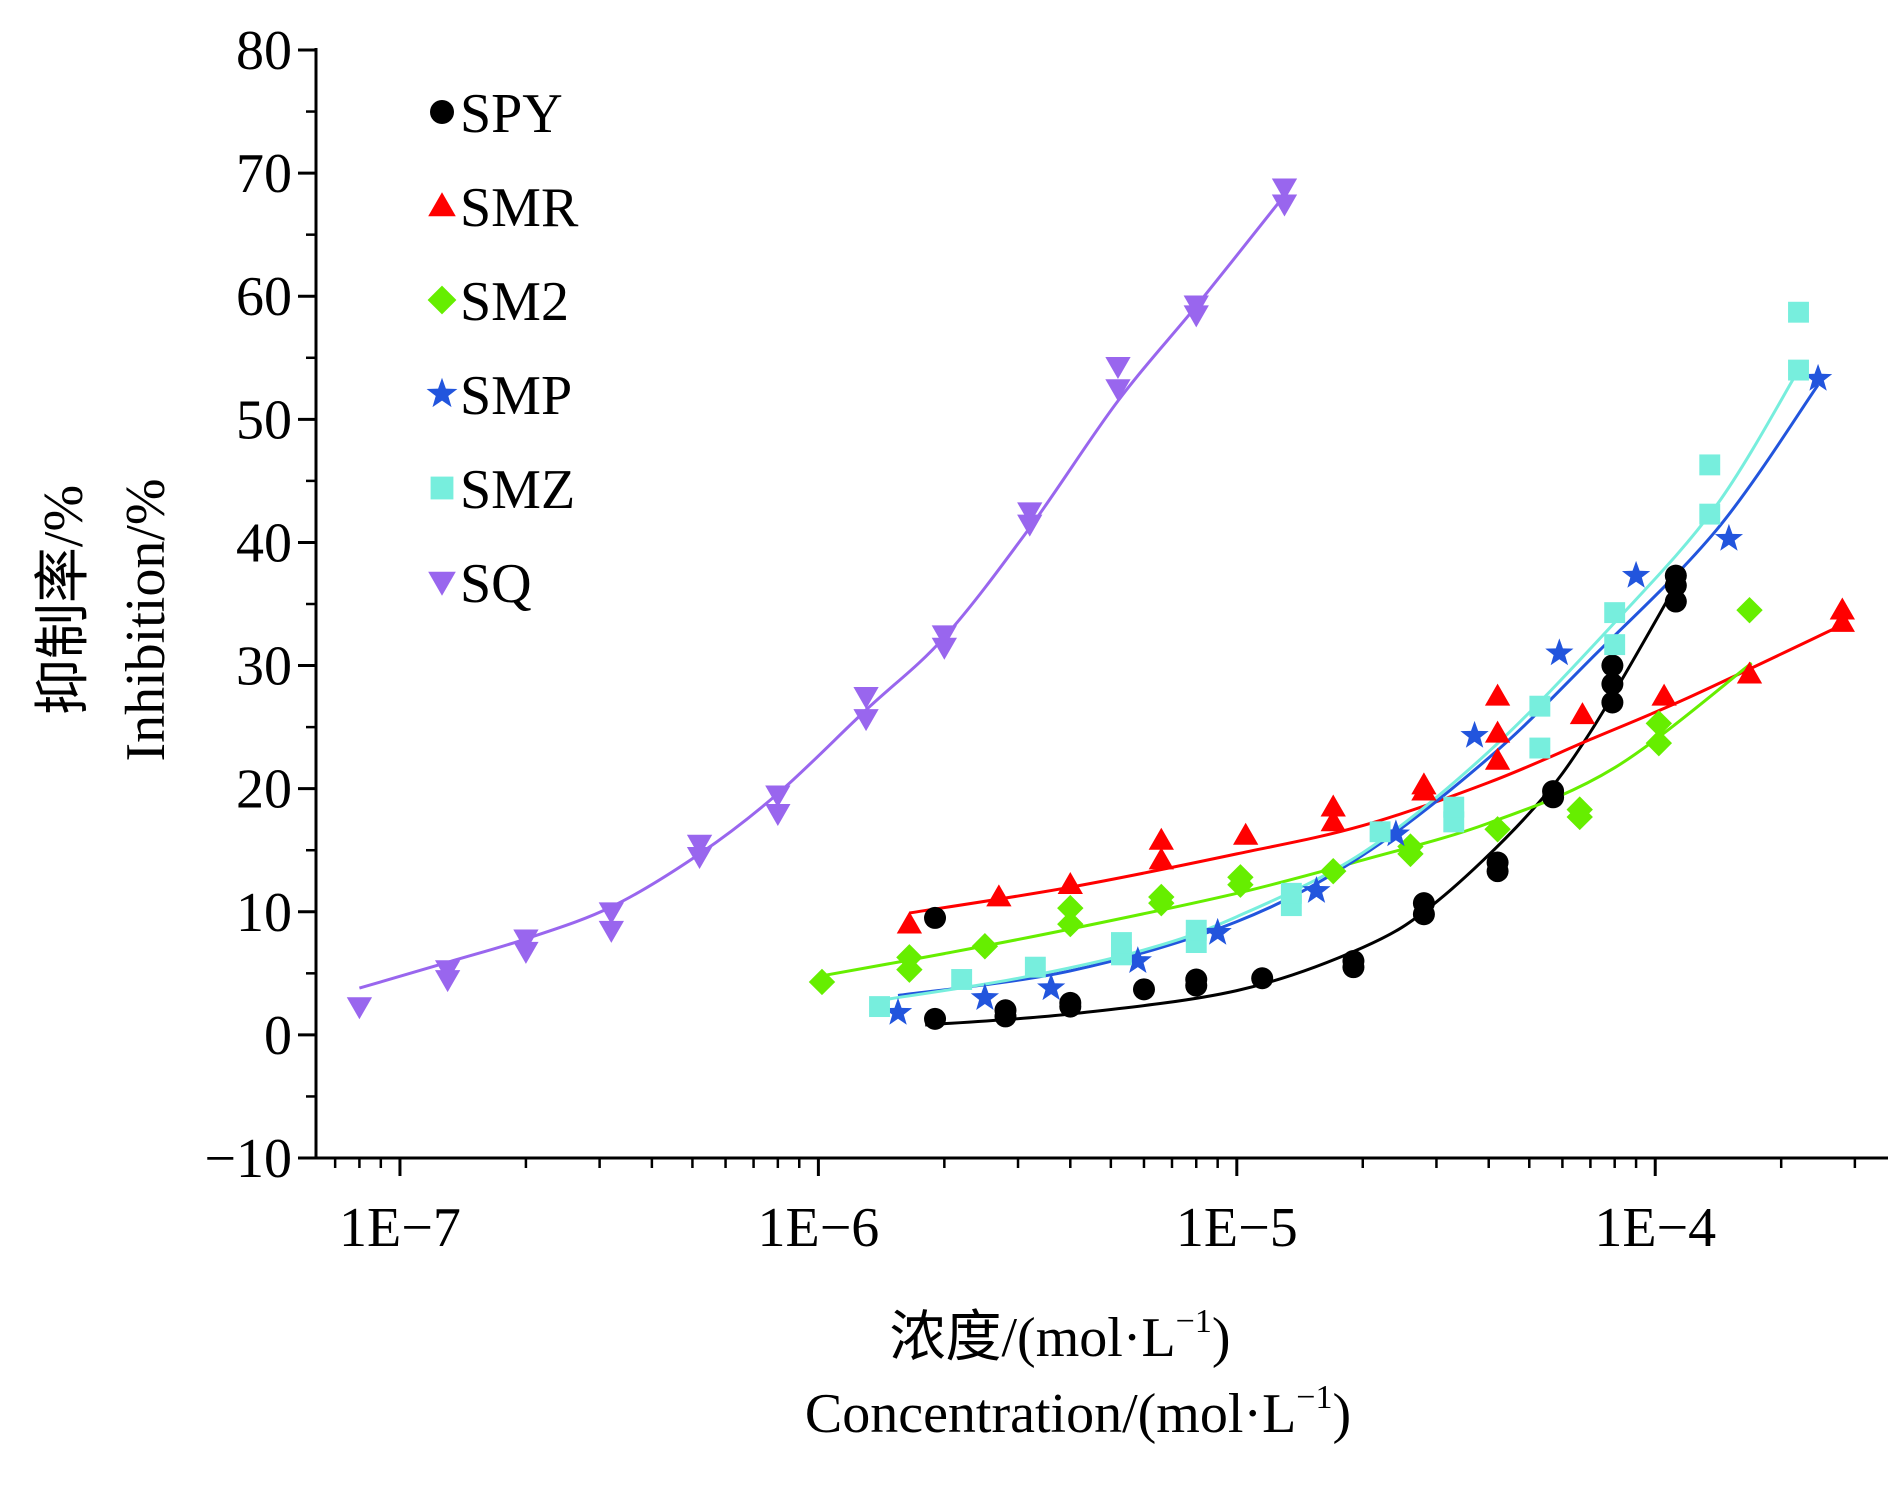 The image size is (1890, 1488). I want to click on legend-label-spy: SPY, so click(511, 114).